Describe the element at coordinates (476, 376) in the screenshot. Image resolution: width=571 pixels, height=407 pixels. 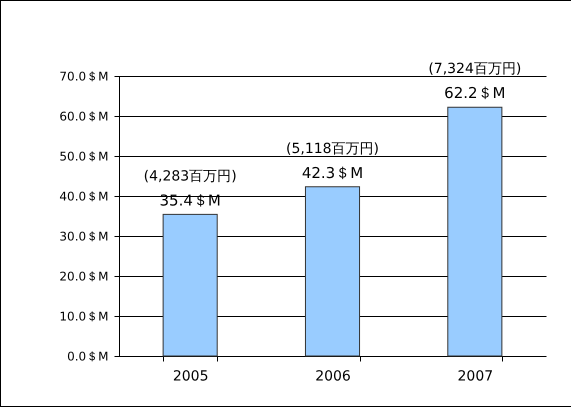
I see `x-tick-label: 2007` at that location.